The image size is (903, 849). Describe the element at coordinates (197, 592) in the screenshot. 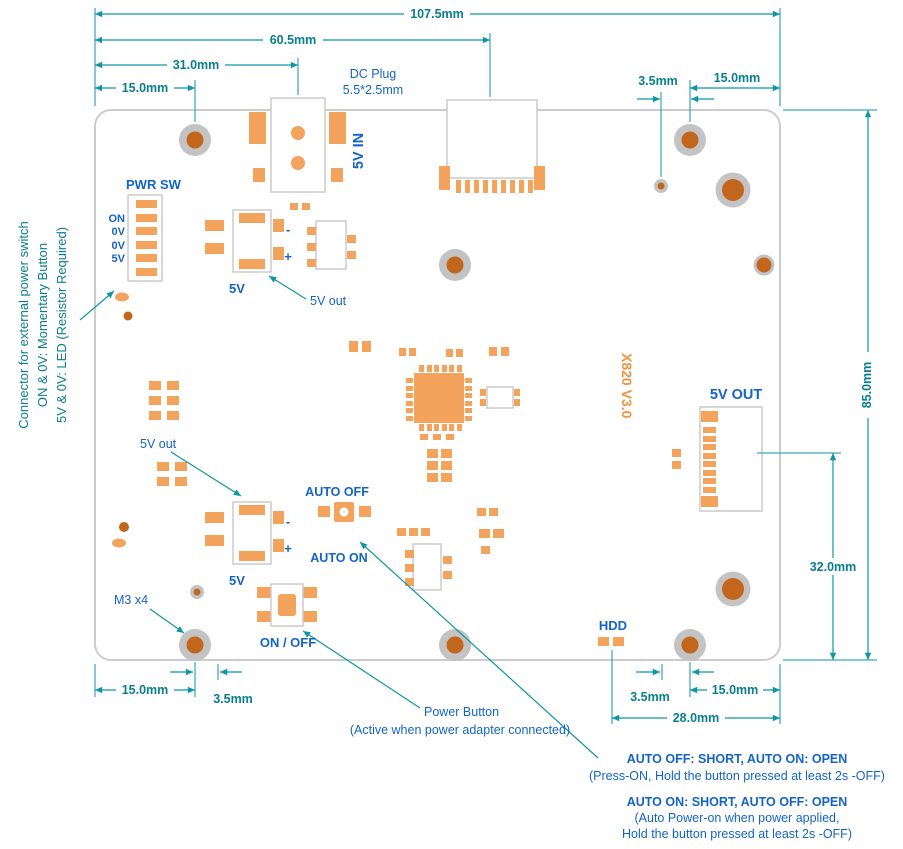

I see `small-hole-bottom-left` at that location.